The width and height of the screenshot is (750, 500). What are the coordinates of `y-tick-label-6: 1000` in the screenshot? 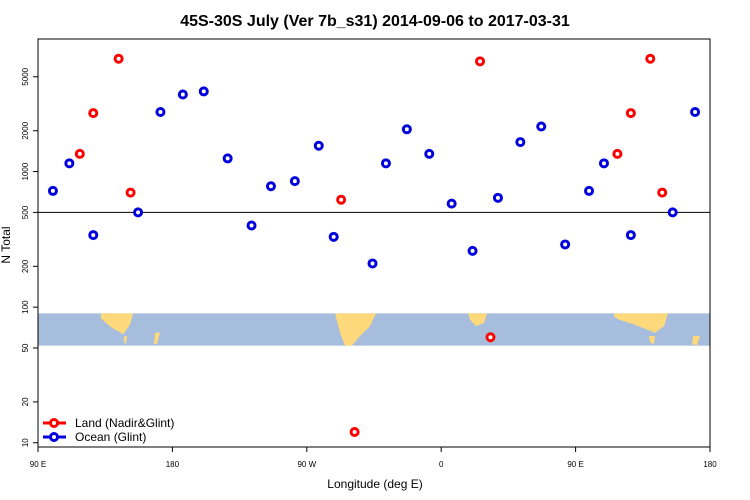 It's located at (25, 171).